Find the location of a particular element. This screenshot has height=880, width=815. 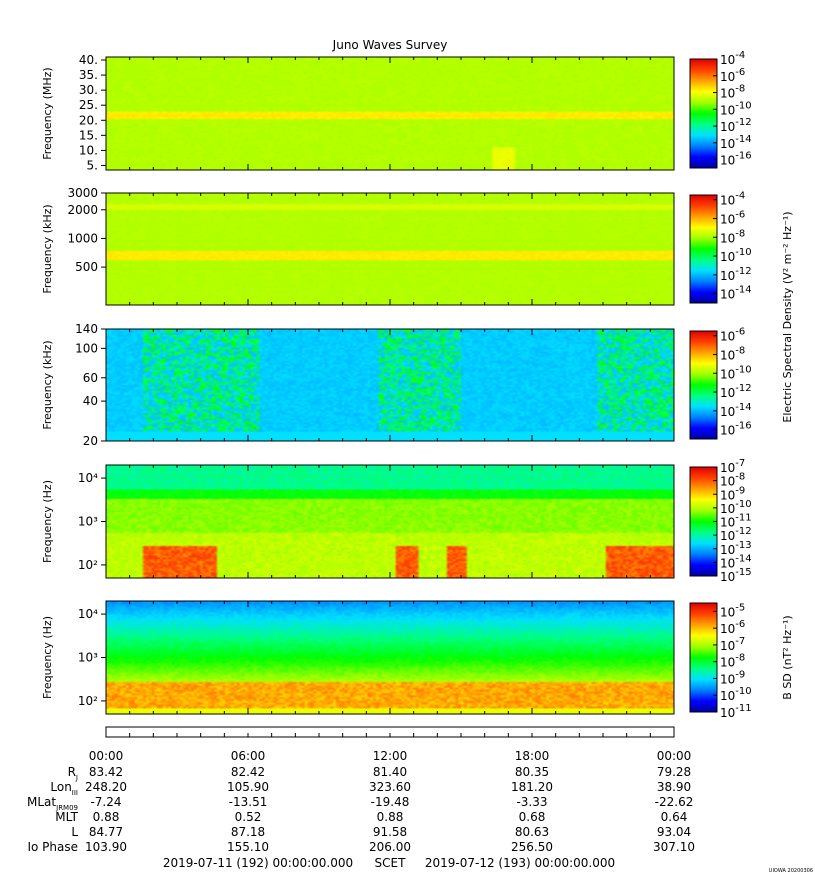

y-tick-label: 10³ is located at coordinates (88, 658).